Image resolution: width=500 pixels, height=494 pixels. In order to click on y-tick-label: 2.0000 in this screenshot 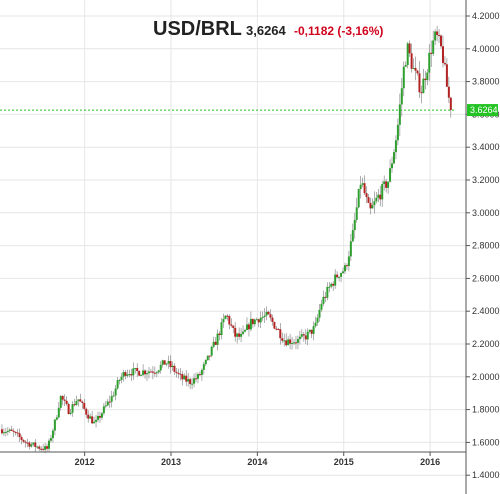, I will do `click(486, 377)`.